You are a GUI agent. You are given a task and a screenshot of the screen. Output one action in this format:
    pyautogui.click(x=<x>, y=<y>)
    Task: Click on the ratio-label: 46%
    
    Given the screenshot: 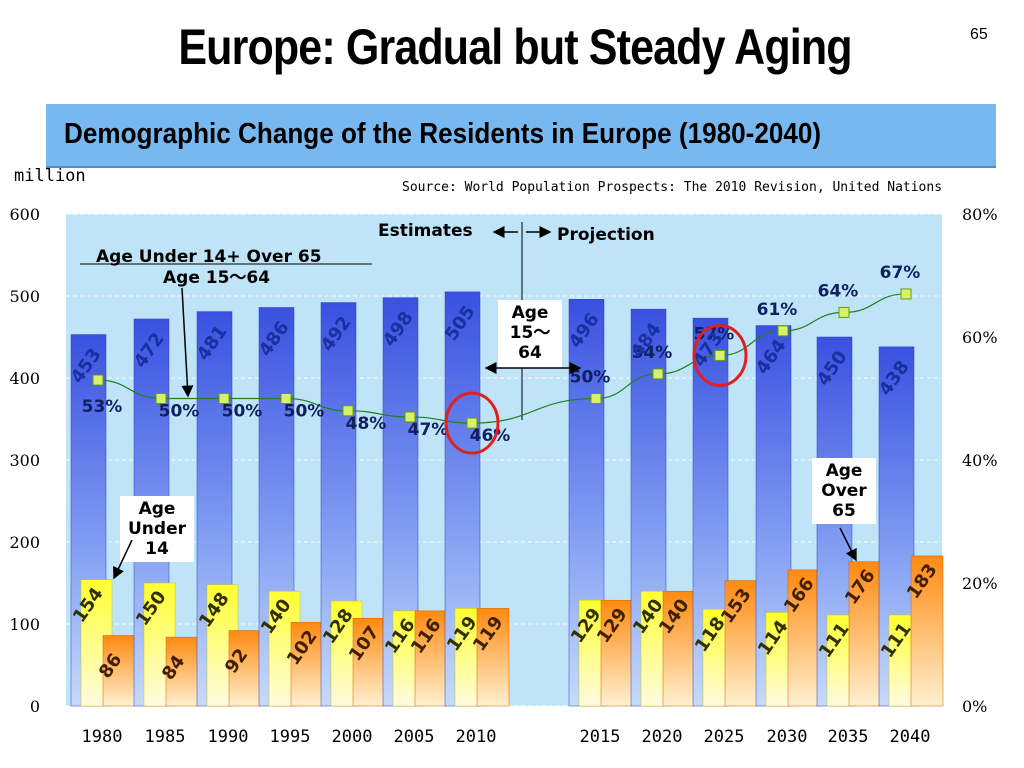 What is the action you would take?
    pyautogui.click(x=490, y=436)
    